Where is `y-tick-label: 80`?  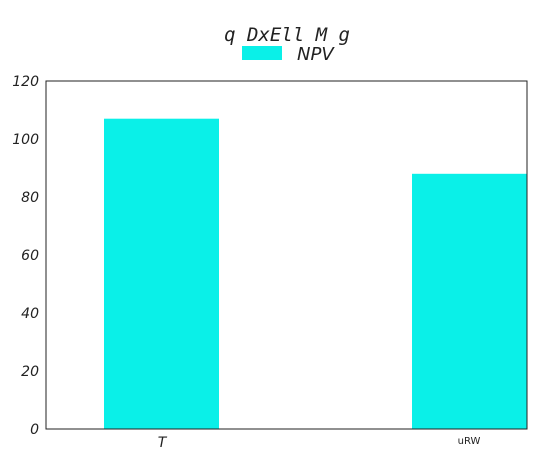 y-tick-label: 80 is located at coordinates (30, 198).